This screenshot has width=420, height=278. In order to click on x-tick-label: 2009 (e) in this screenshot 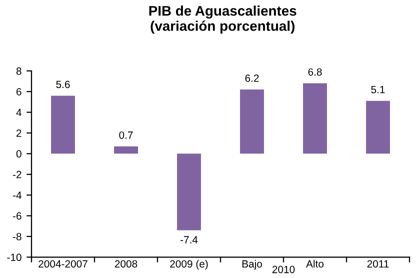, I will do `click(189, 265)`.